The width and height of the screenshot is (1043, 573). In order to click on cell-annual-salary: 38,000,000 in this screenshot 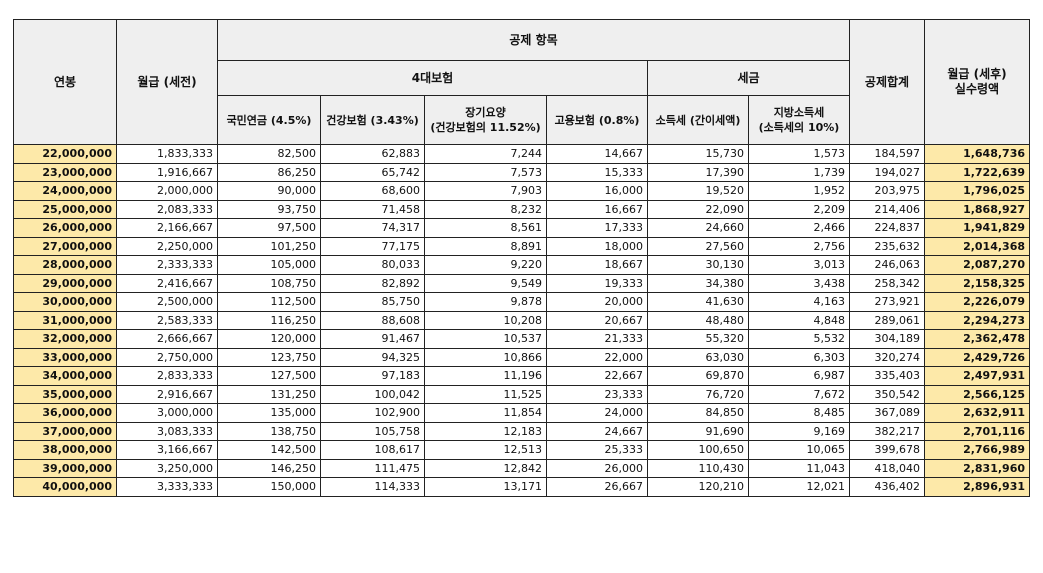, I will do `click(65, 450)`.